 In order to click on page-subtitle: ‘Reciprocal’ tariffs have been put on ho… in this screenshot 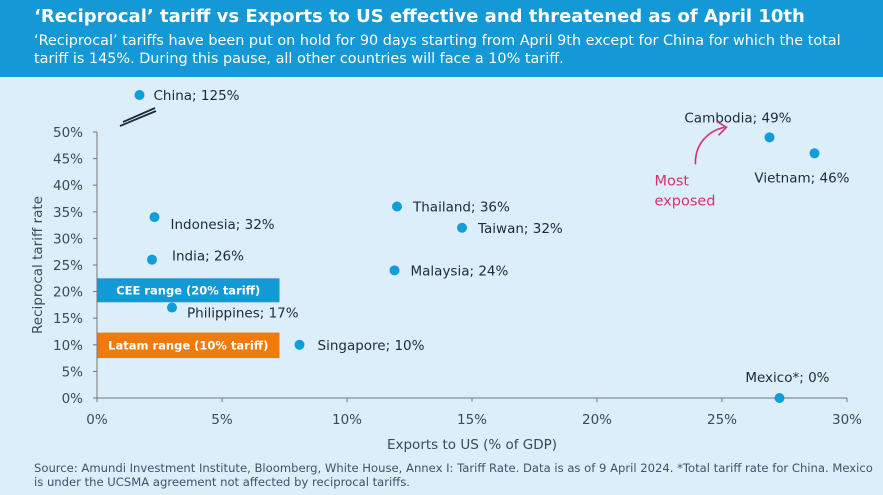, I will do `click(437, 50)`.